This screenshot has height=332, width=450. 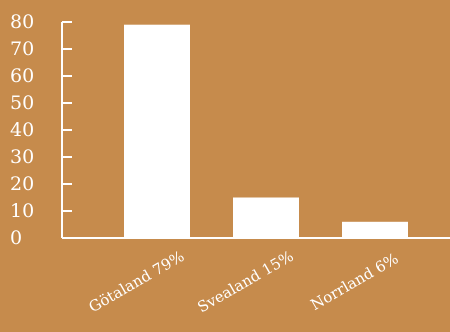 What do you see at coordinates (22, 157) in the screenshot?
I see `y-tick-label: 30` at bounding box center [22, 157].